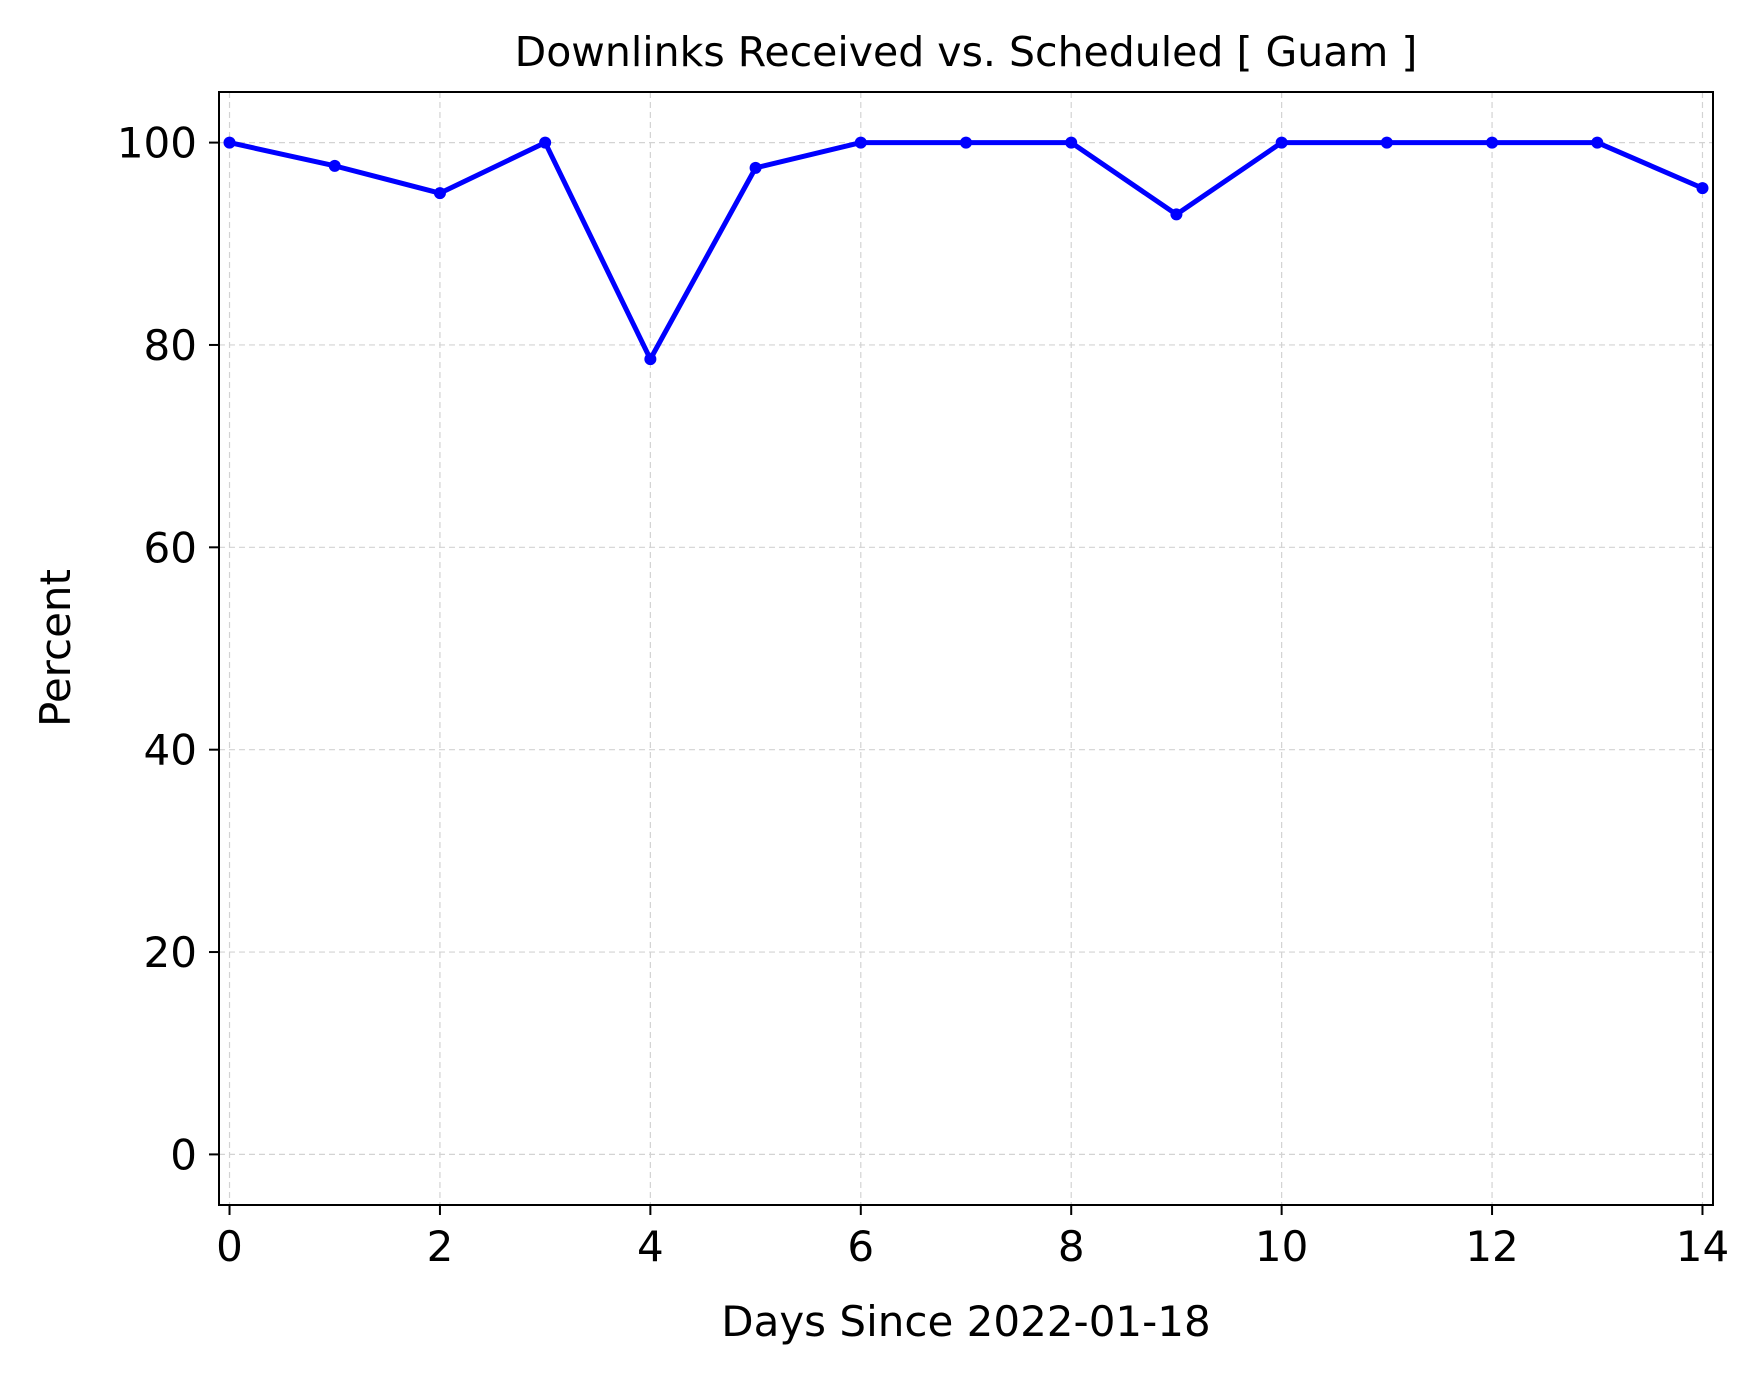  What do you see at coordinates (55, 648) in the screenshot?
I see `y-axis-label: Percent` at bounding box center [55, 648].